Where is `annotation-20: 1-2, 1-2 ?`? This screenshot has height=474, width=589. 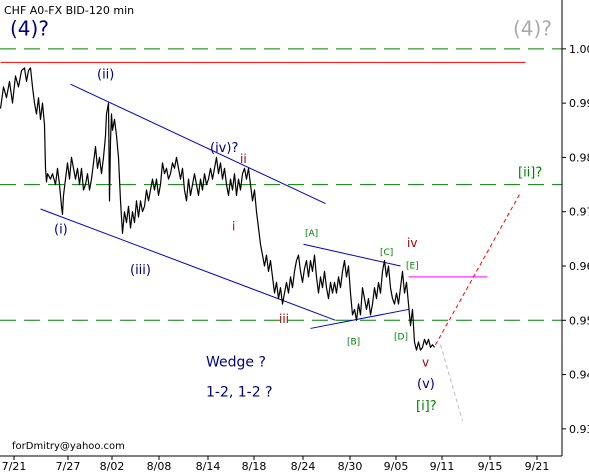 annotation-20: 1-2, 1-2 ? is located at coordinates (239, 392).